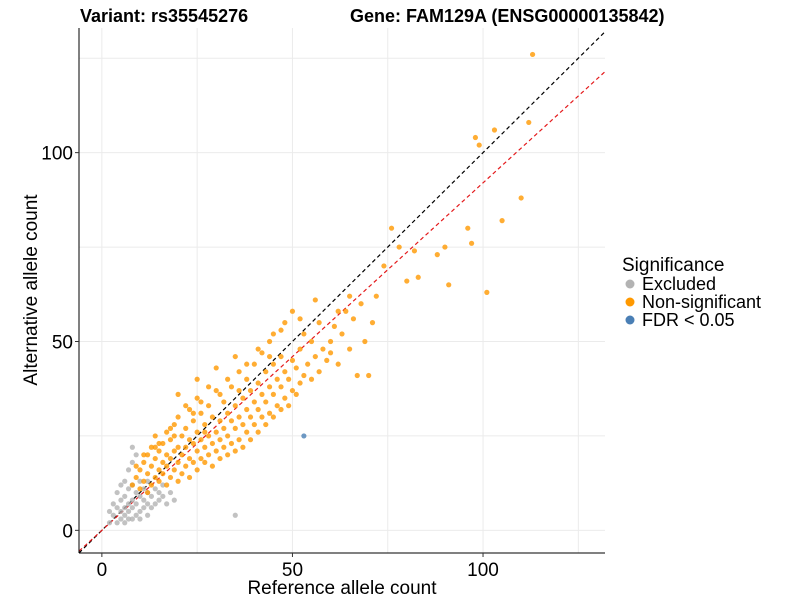 The width and height of the screenshot is (800, 600). What do you see at coordinates (31, 290) in the screenshot?
I see `y-axis-title: Alternative allele count` at bounding box center [31, 290].